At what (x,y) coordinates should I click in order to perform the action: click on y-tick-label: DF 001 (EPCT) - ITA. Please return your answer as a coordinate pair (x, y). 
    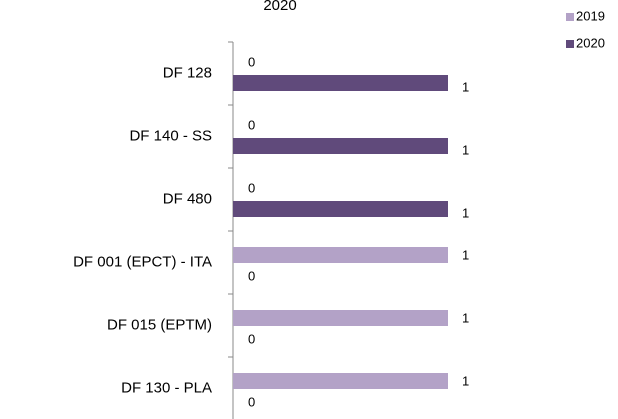
    Looking at the image, I should click on (142, 261).